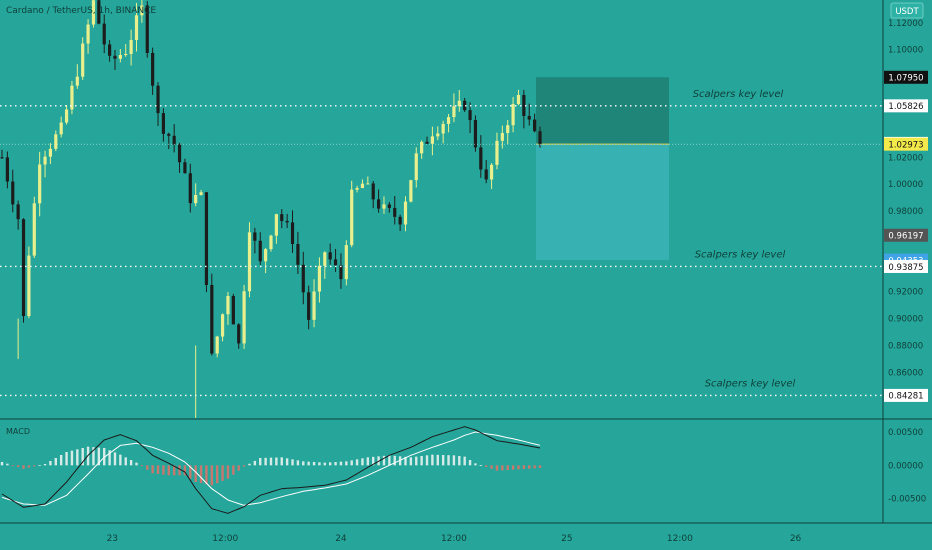 Image resolution: width=932 pixels, height=550 pixels. Describe the element at coordinates (905, 433) in the screenshot. I see `macd-tick-label: 0.00500` at that location.